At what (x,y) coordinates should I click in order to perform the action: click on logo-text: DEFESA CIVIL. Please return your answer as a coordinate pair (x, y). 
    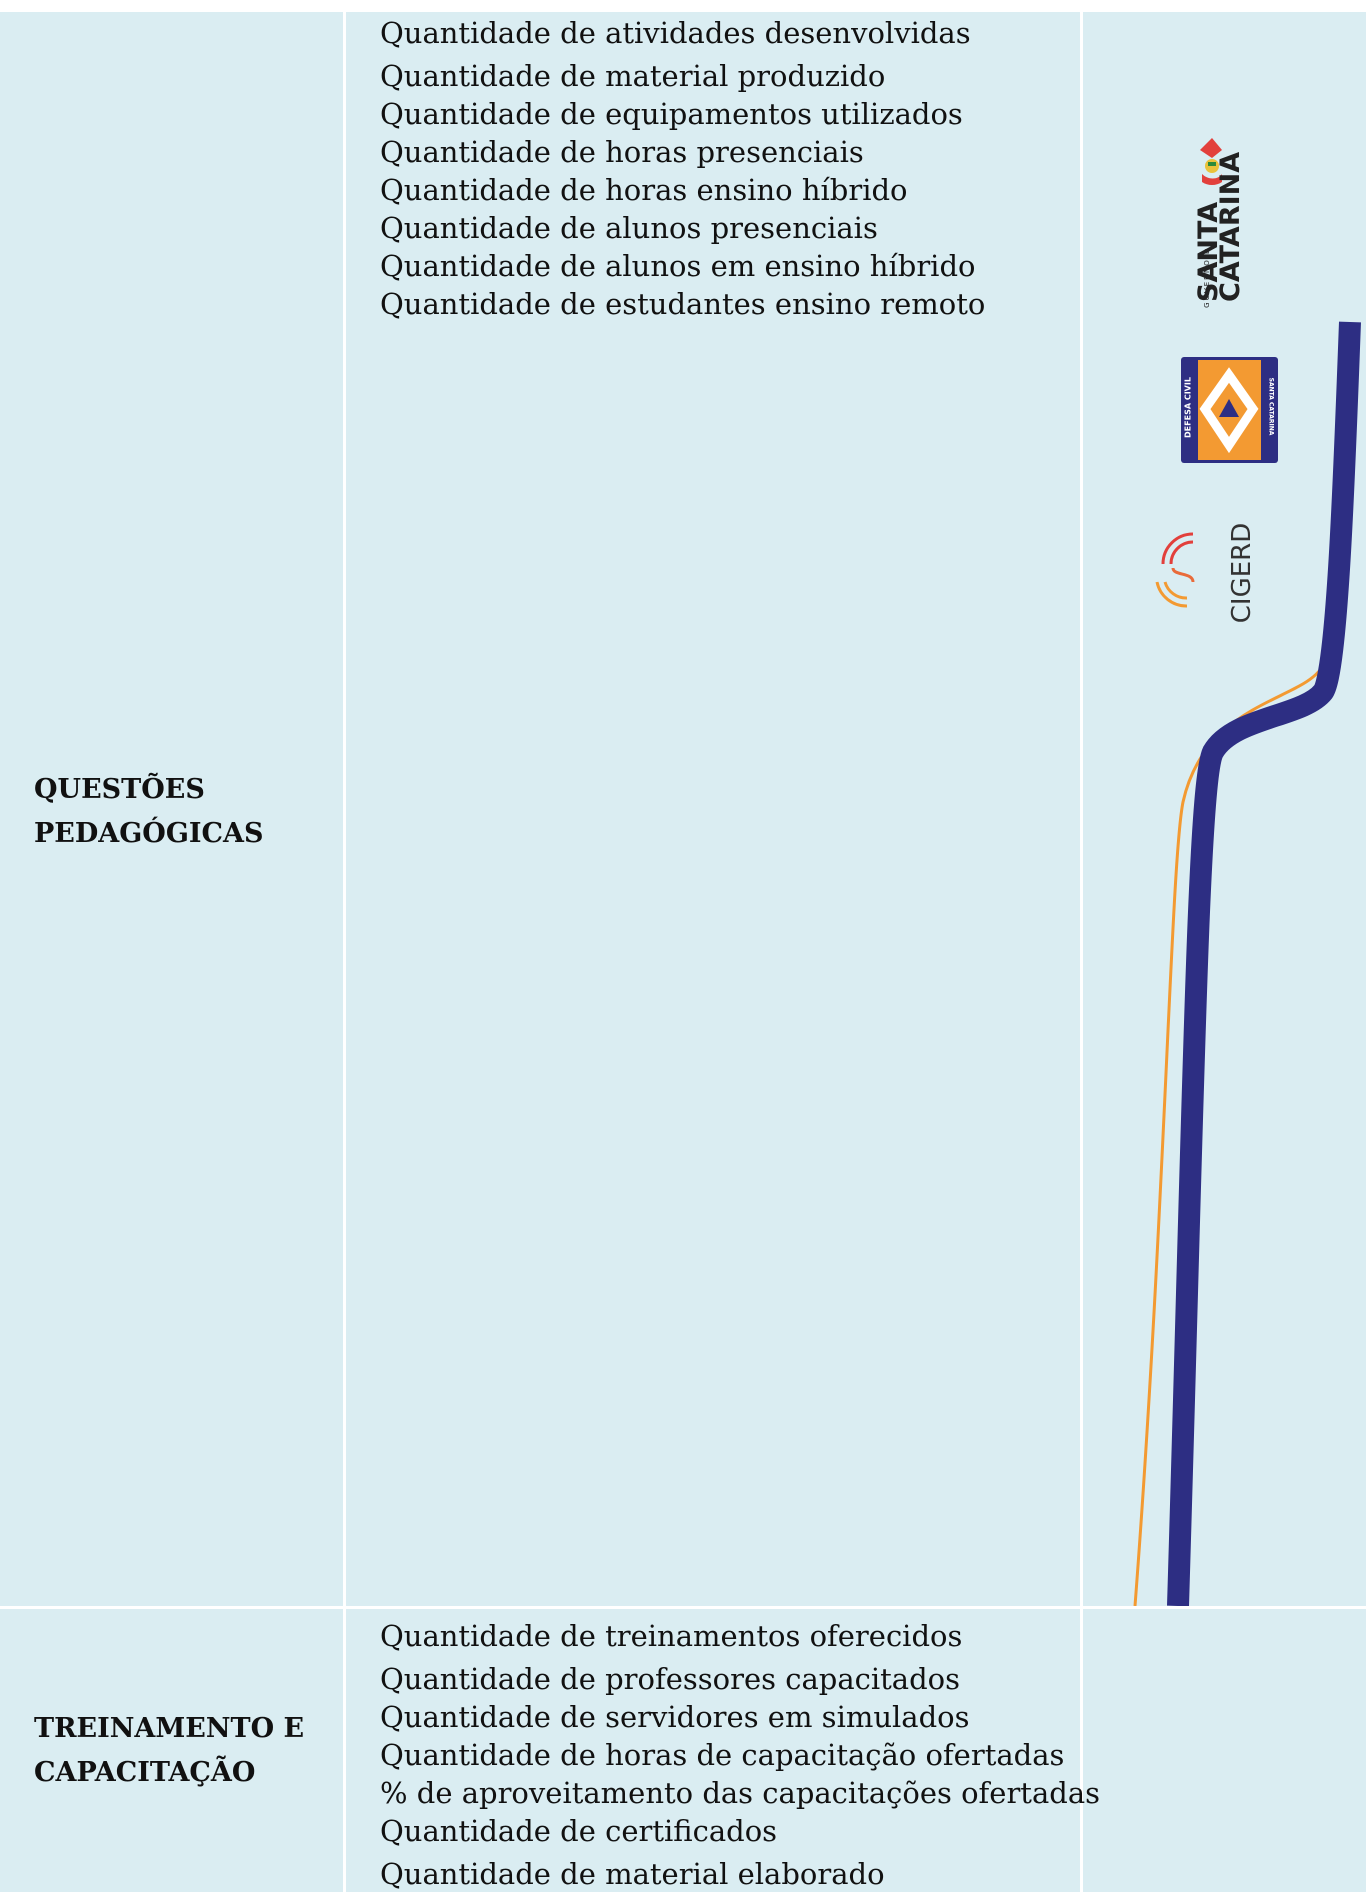
    Looking at the image, I should click on (1188, 407).